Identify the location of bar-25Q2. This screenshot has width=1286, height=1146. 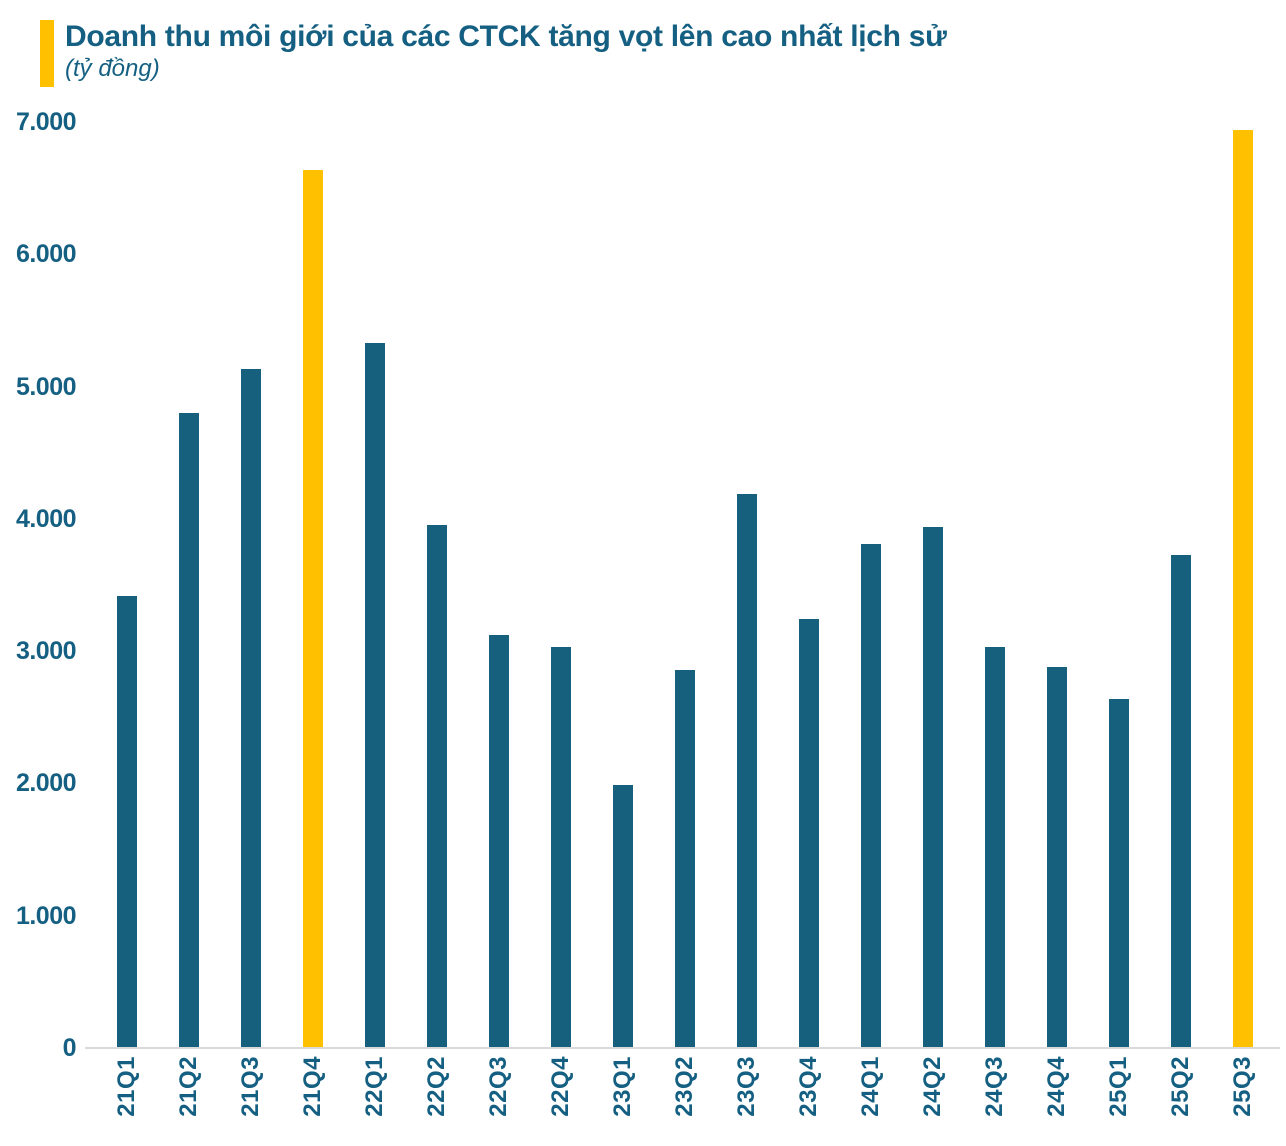
(1181, 801).